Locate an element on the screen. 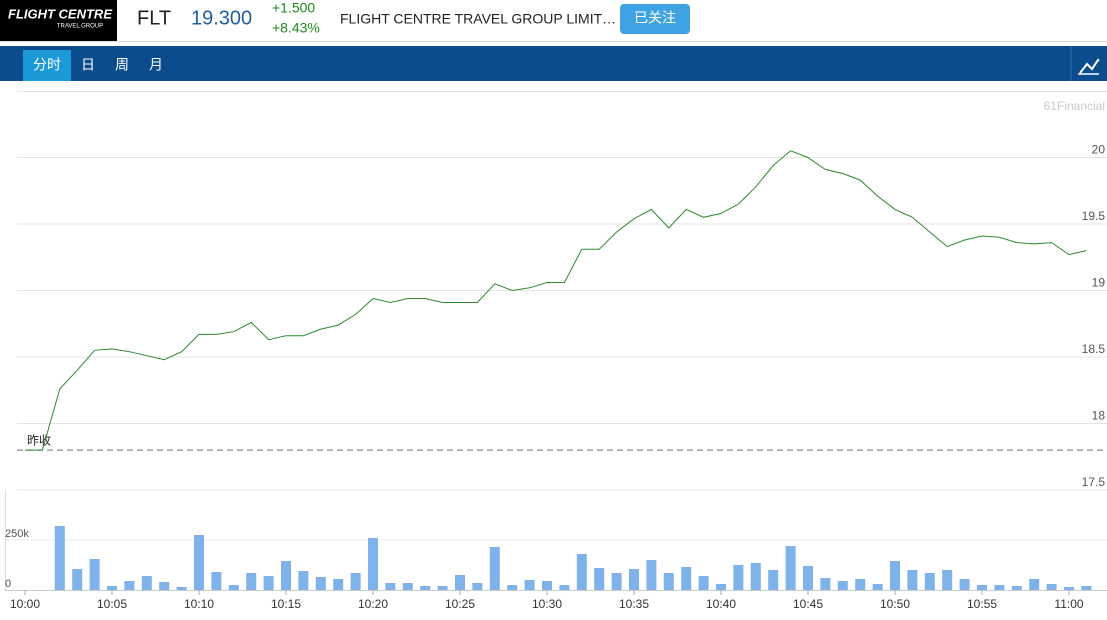  x-tick-label: 10:40 is located at coordinates (721, 604).